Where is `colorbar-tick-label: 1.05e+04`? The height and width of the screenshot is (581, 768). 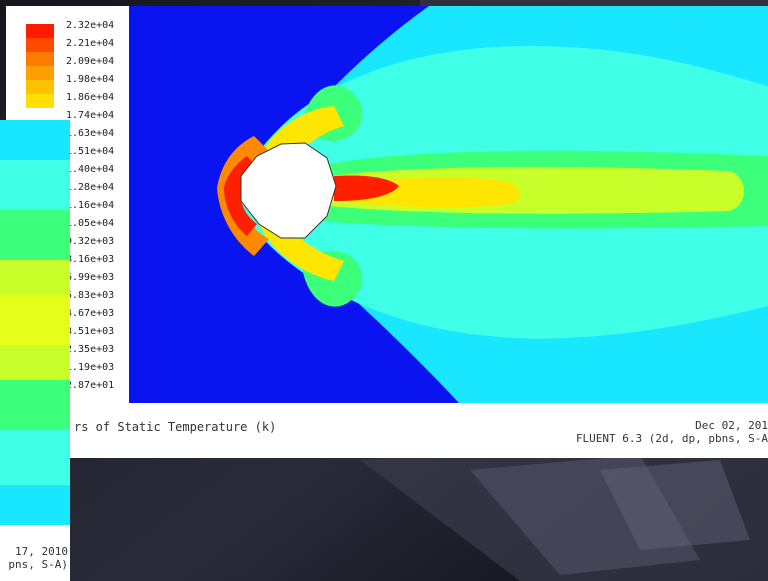 colorbar-tick-label: 1.05e+04 is located at coordinates (90, 223).